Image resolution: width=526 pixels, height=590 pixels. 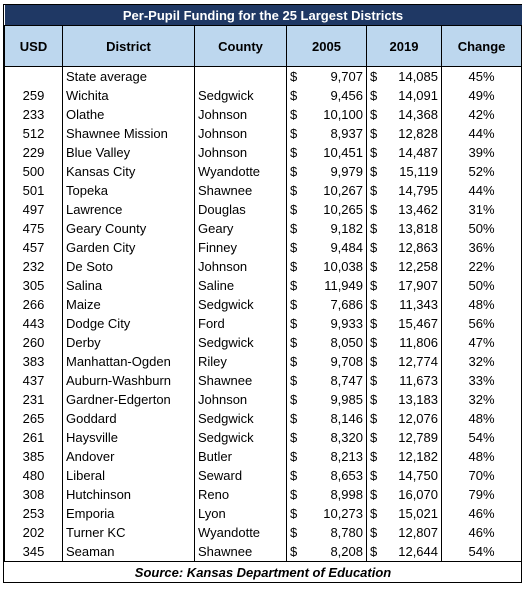 I want to click on district-cell: Lawrence, so click(x=128, y=209).